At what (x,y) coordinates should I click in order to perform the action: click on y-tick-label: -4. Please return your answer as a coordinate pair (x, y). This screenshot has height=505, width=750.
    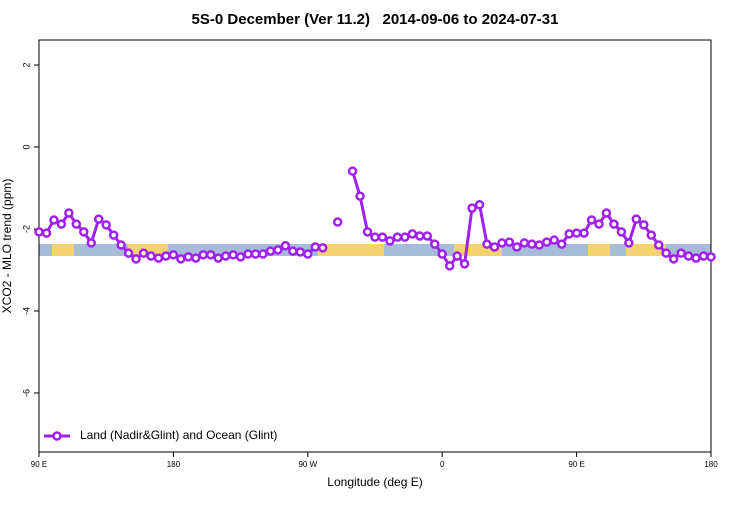
    Looking at the image, I should click on (26, 311).